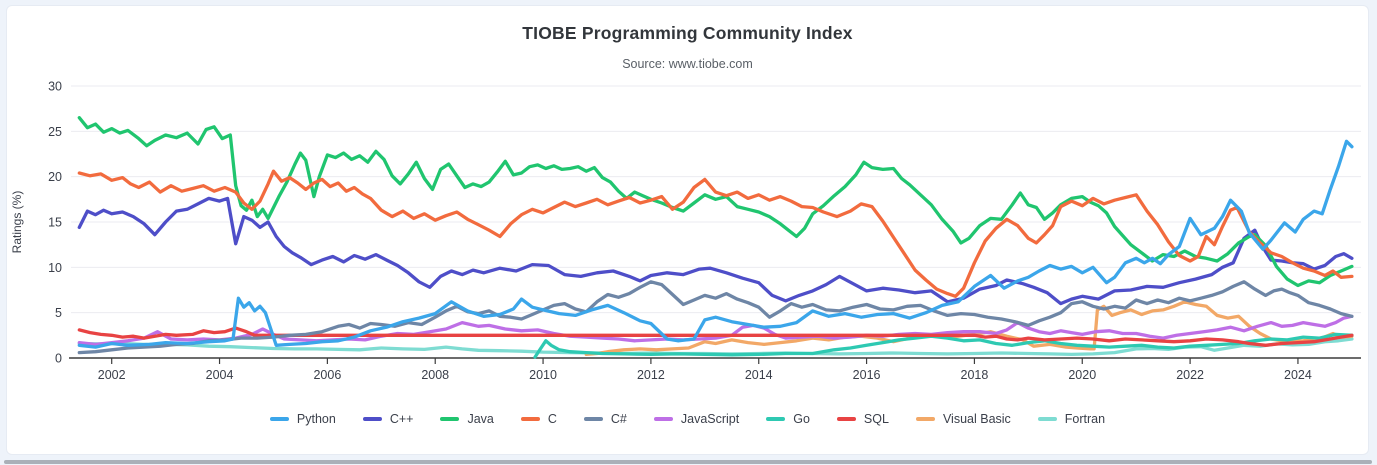  Describe the element at coordinates (788, 419) in the screenshot. I see `legend-item-go: Go` at that location.